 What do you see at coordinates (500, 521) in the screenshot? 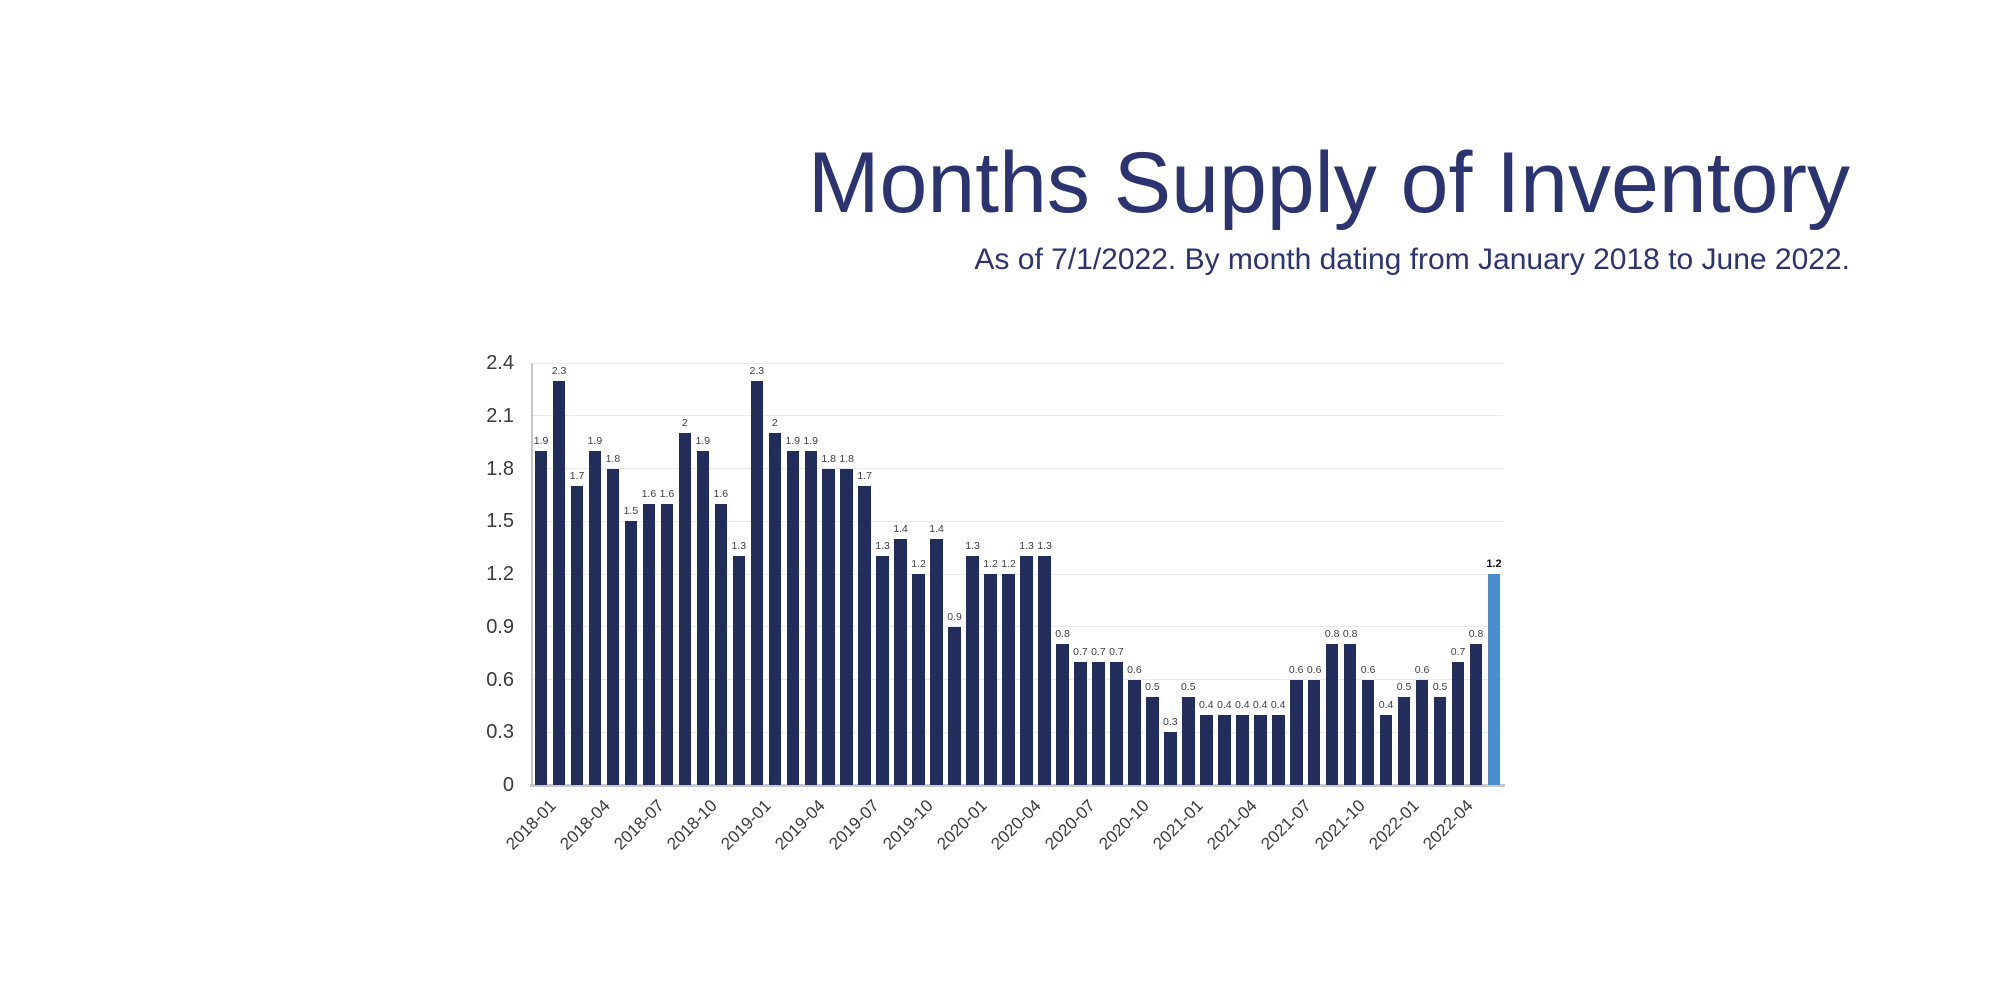
I see `y-axis-tick-label: 1.5` at bounding box center [500, 521].